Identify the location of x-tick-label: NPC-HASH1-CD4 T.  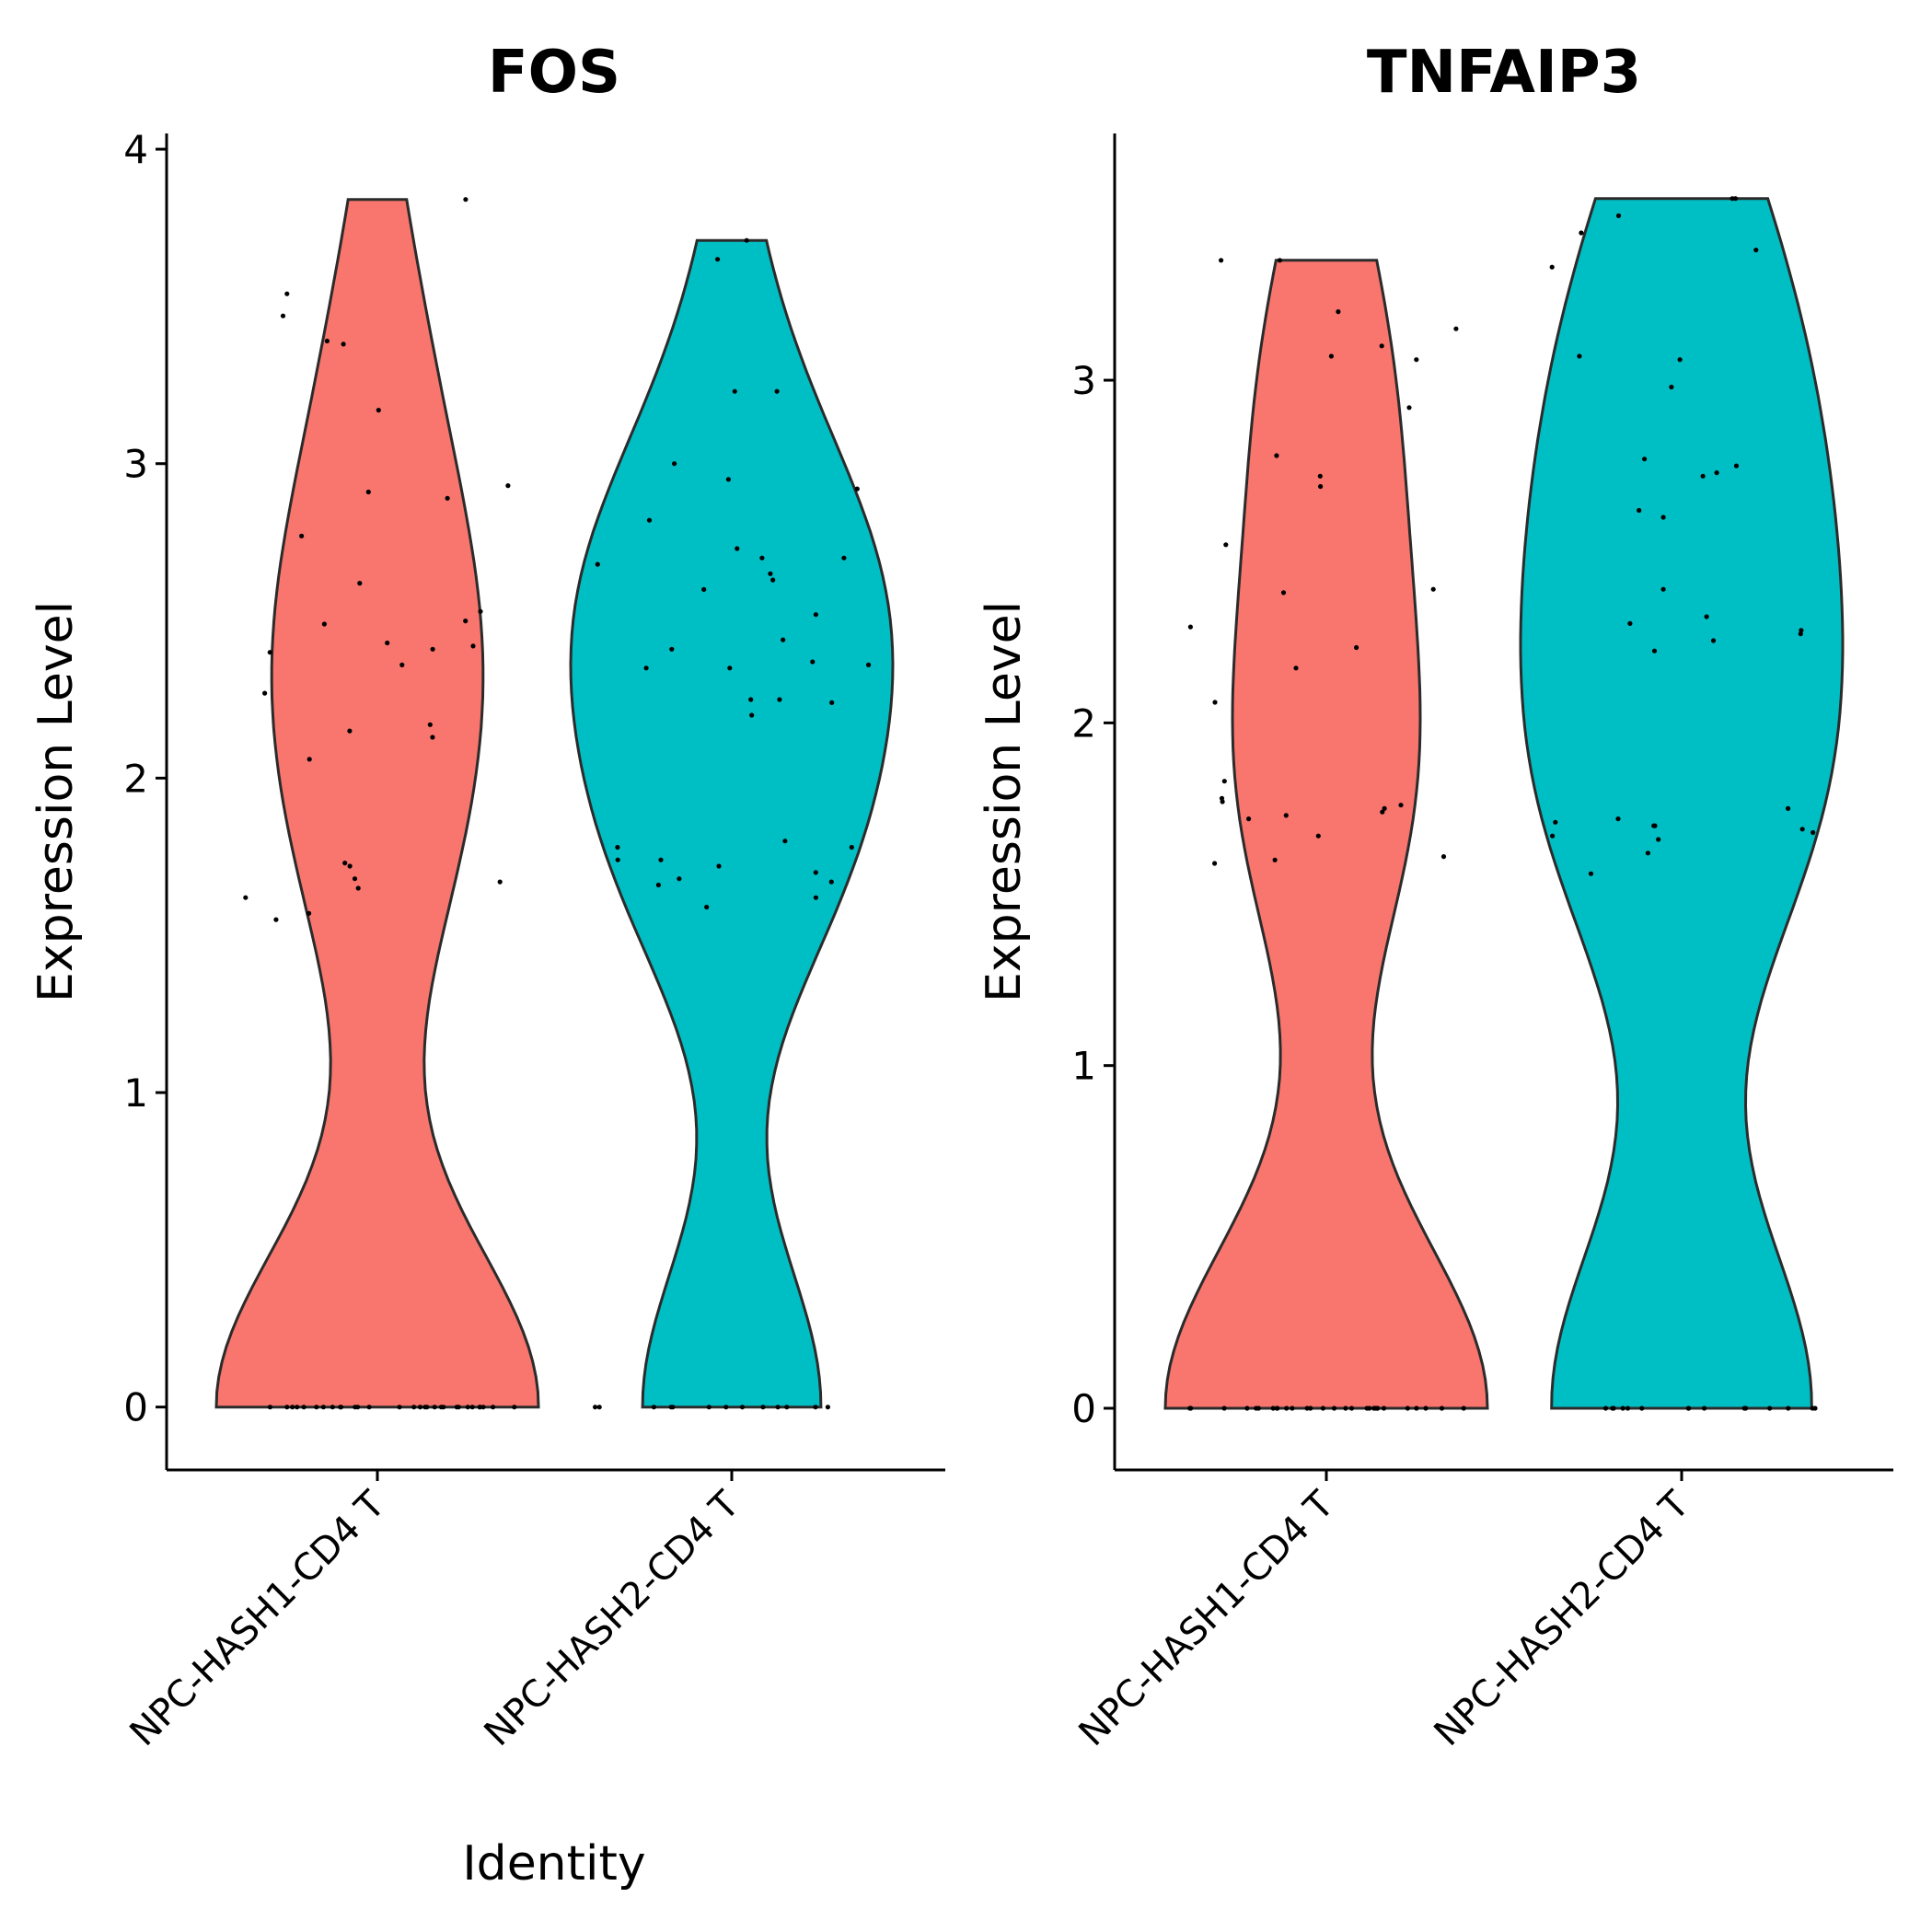
(258, 1619).